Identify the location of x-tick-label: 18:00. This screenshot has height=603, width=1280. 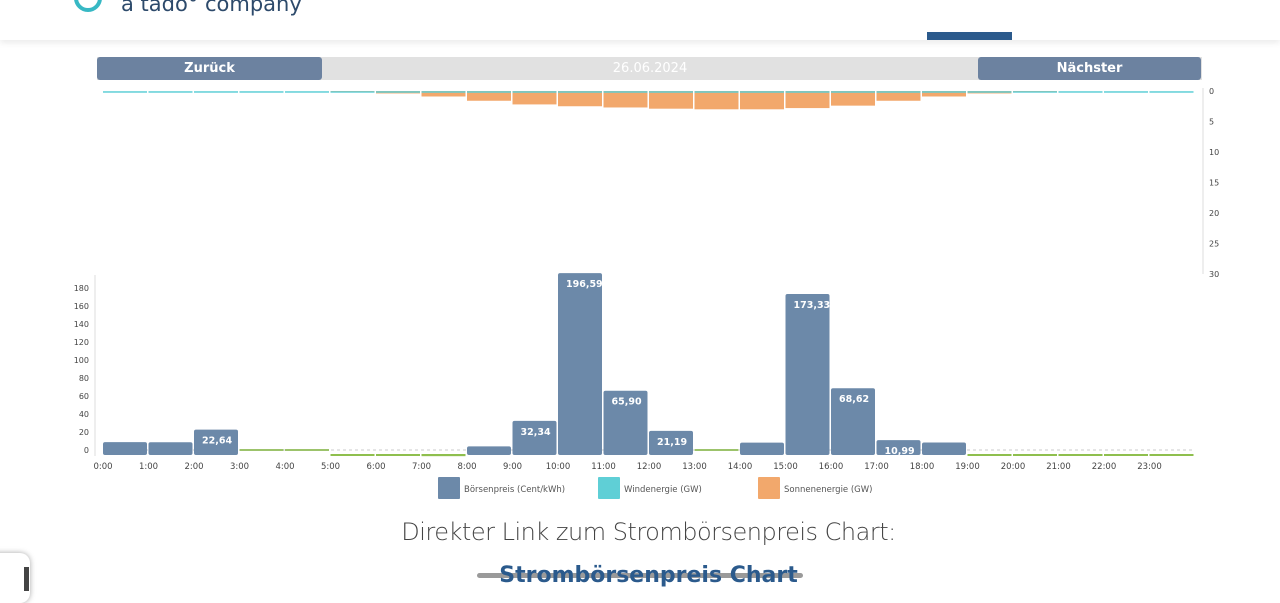
(922, 467).